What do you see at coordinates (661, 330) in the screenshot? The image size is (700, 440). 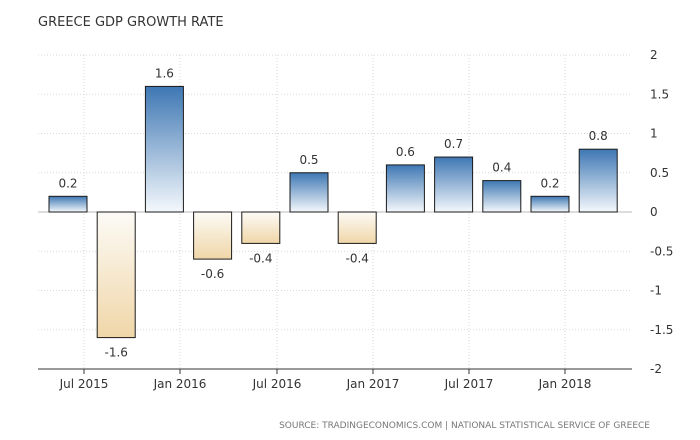 I see `y-tick-label: -1.5` at bounding box center [661, 330].